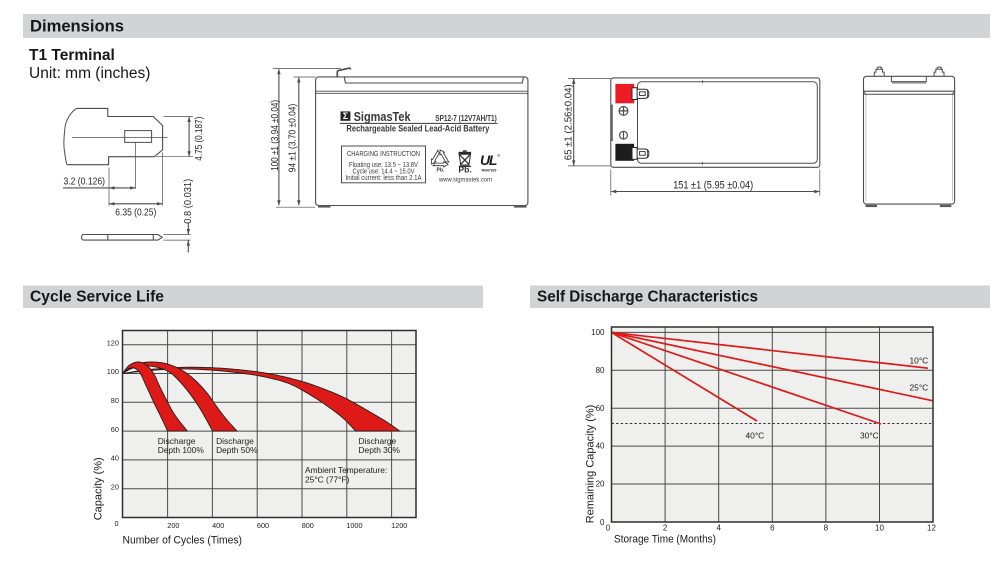  What do you see at coordinates (98, 488) in the screenshot?
I see `svg-text: Capacity (%)` at bounding box center [98, 488].